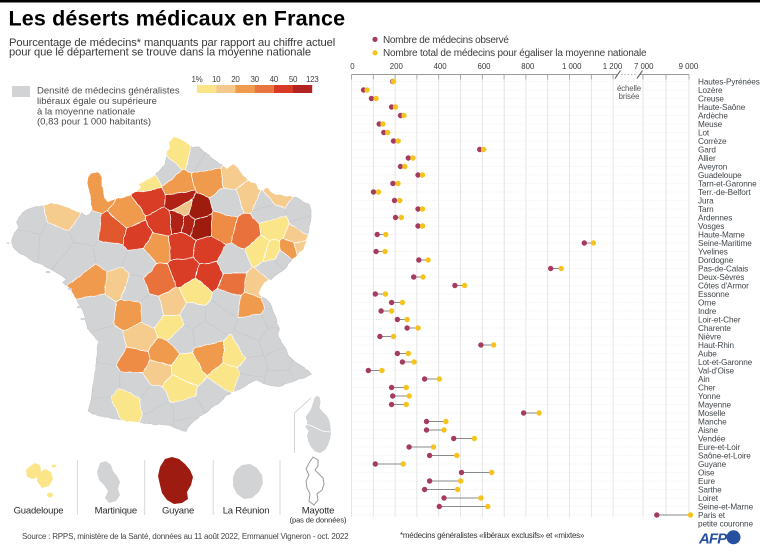  I want to click on svg-text: Mayotte, so click(318, 511).